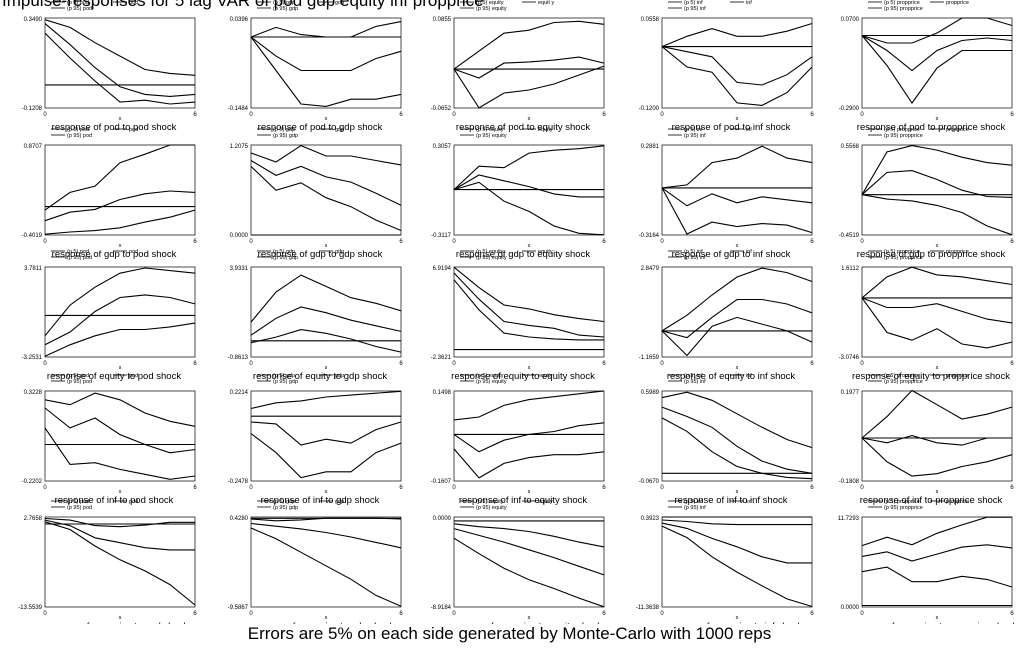 Image resolution: width=1019 pixels, height=651 pixels. I want to click on y-tick-label: 2.7658, so click(33, 519).